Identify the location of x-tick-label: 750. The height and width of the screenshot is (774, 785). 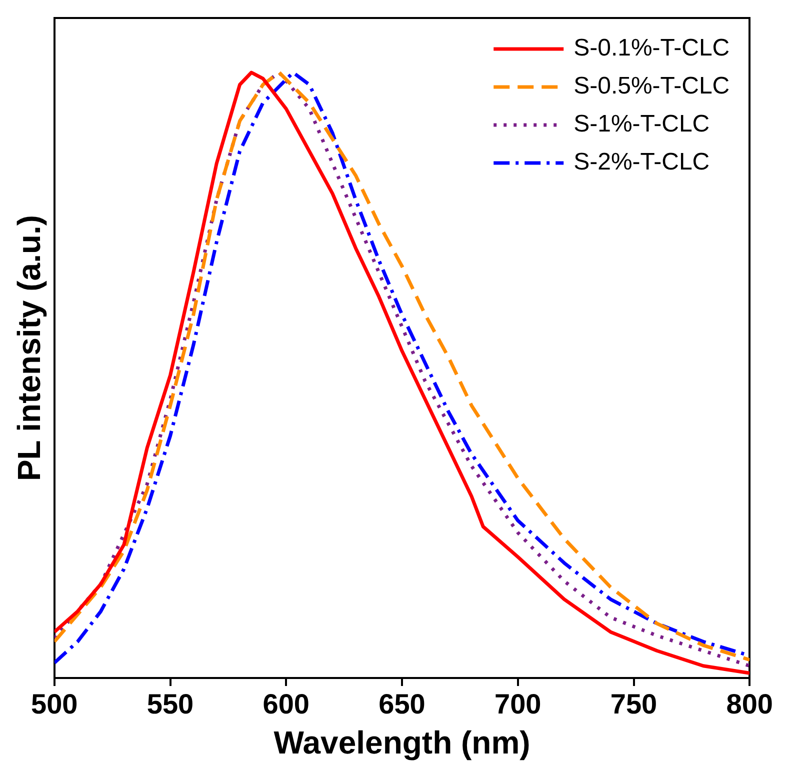
(634, 704).